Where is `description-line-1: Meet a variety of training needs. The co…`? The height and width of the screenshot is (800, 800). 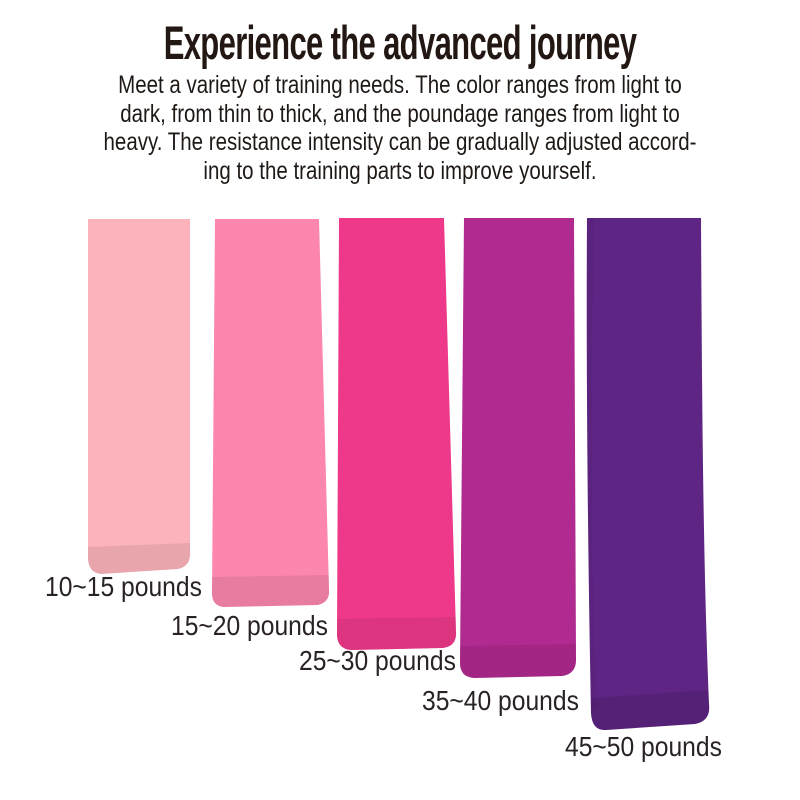 description-line-1: Meet a variety of training needs. The co… is located at coordinates (400, 85).